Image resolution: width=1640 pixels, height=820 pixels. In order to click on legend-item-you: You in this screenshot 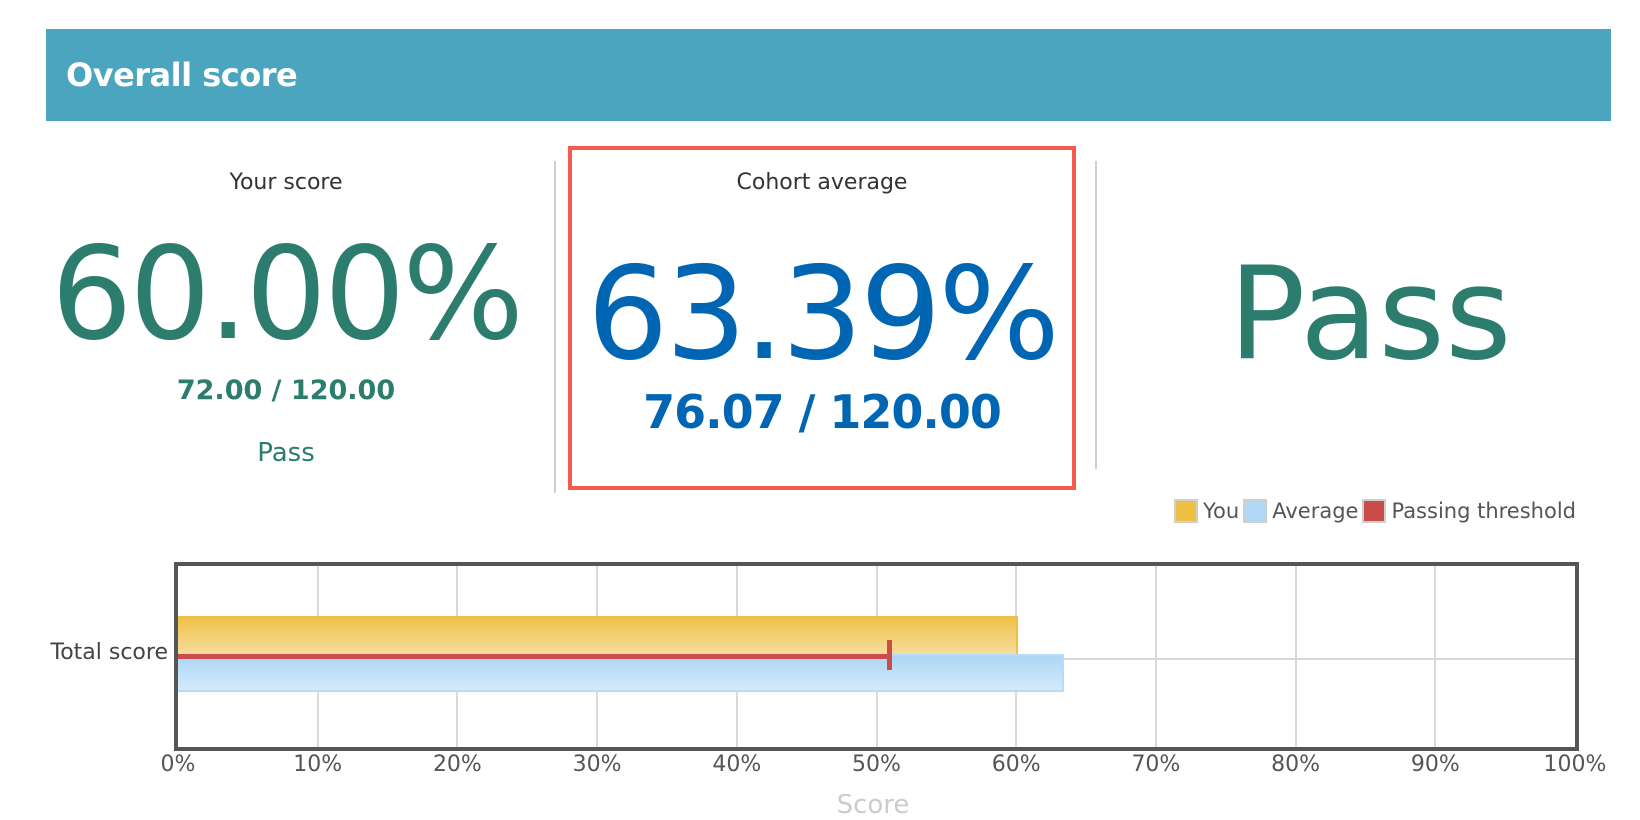, I will do `click(1206, 511)`.